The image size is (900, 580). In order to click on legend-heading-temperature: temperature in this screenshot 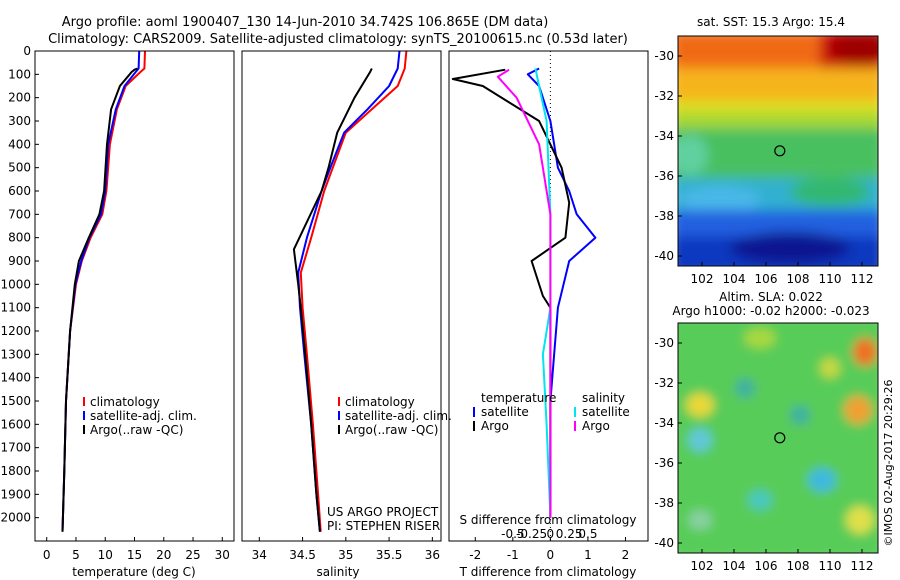, I will do `click(518, 398)`.